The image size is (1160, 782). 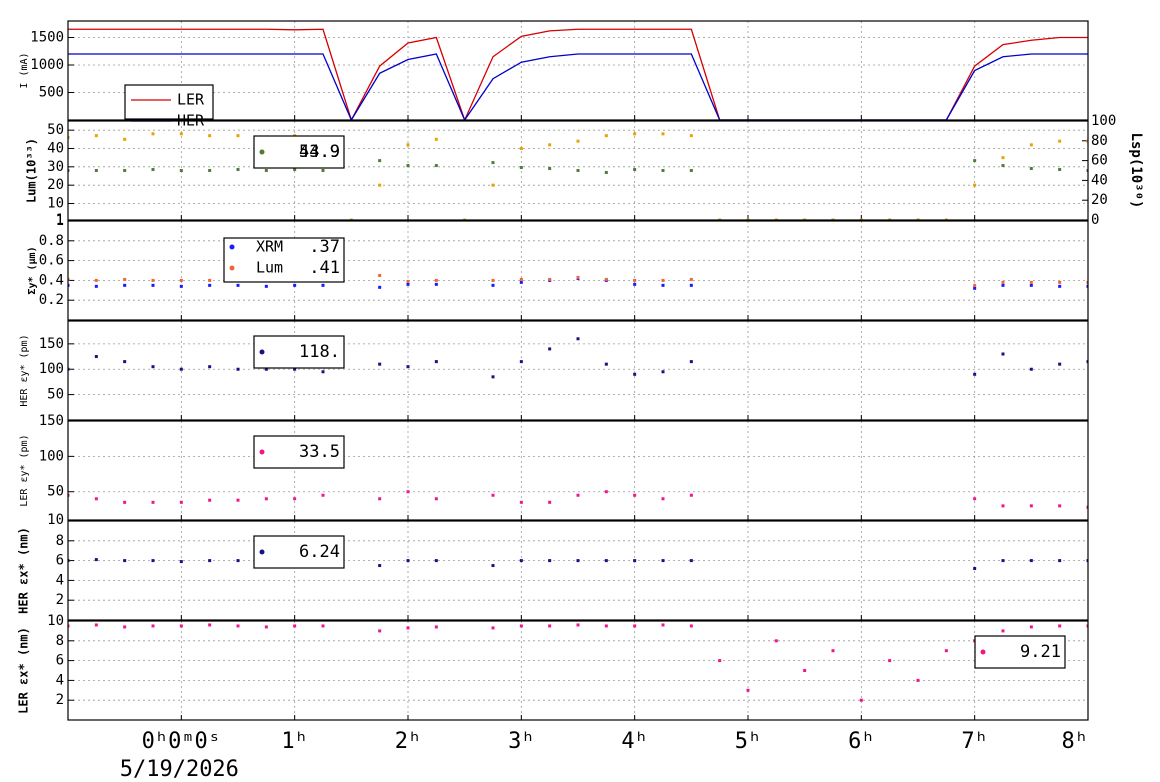 What do you see at coordinates (55, 167) in the screenshot?
I see `y-tick-label: 30` at bounding box center [55, 167].